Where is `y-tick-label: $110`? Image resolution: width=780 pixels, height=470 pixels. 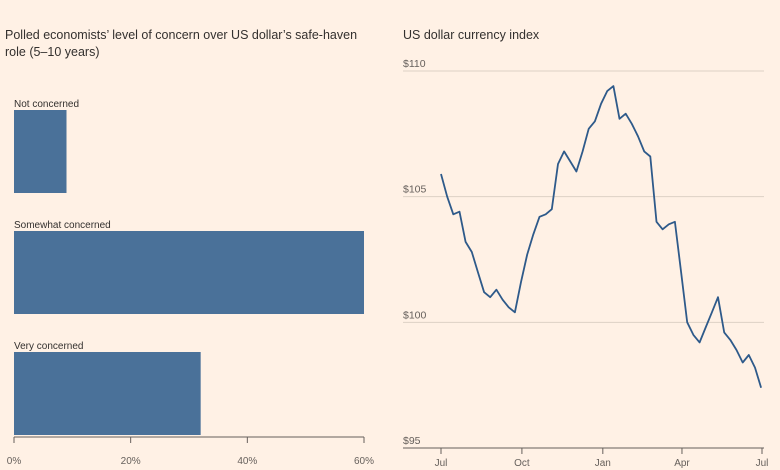
y-tick-label: $110 is located at coordinates (414, 64).